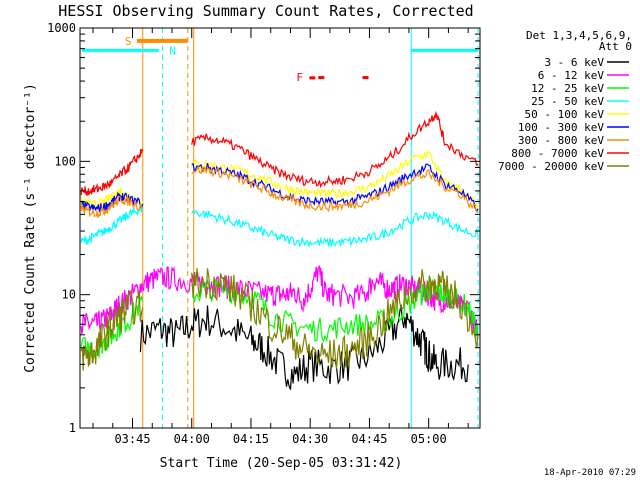 This screenshot has height=480, width=640. Describe the element at coordinates (565, 114) in the screenshot. I see `legend-entry: 50 - 100 keV` at that location.